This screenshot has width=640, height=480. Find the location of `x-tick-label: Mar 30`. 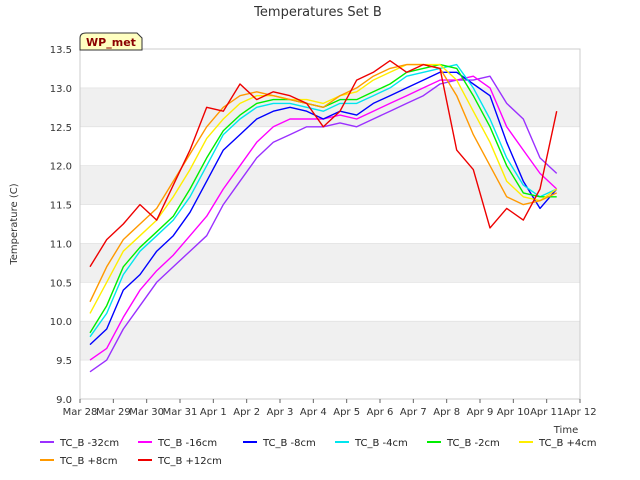

x-tick-label: Mar 30 is located at coordinates (146, 412).